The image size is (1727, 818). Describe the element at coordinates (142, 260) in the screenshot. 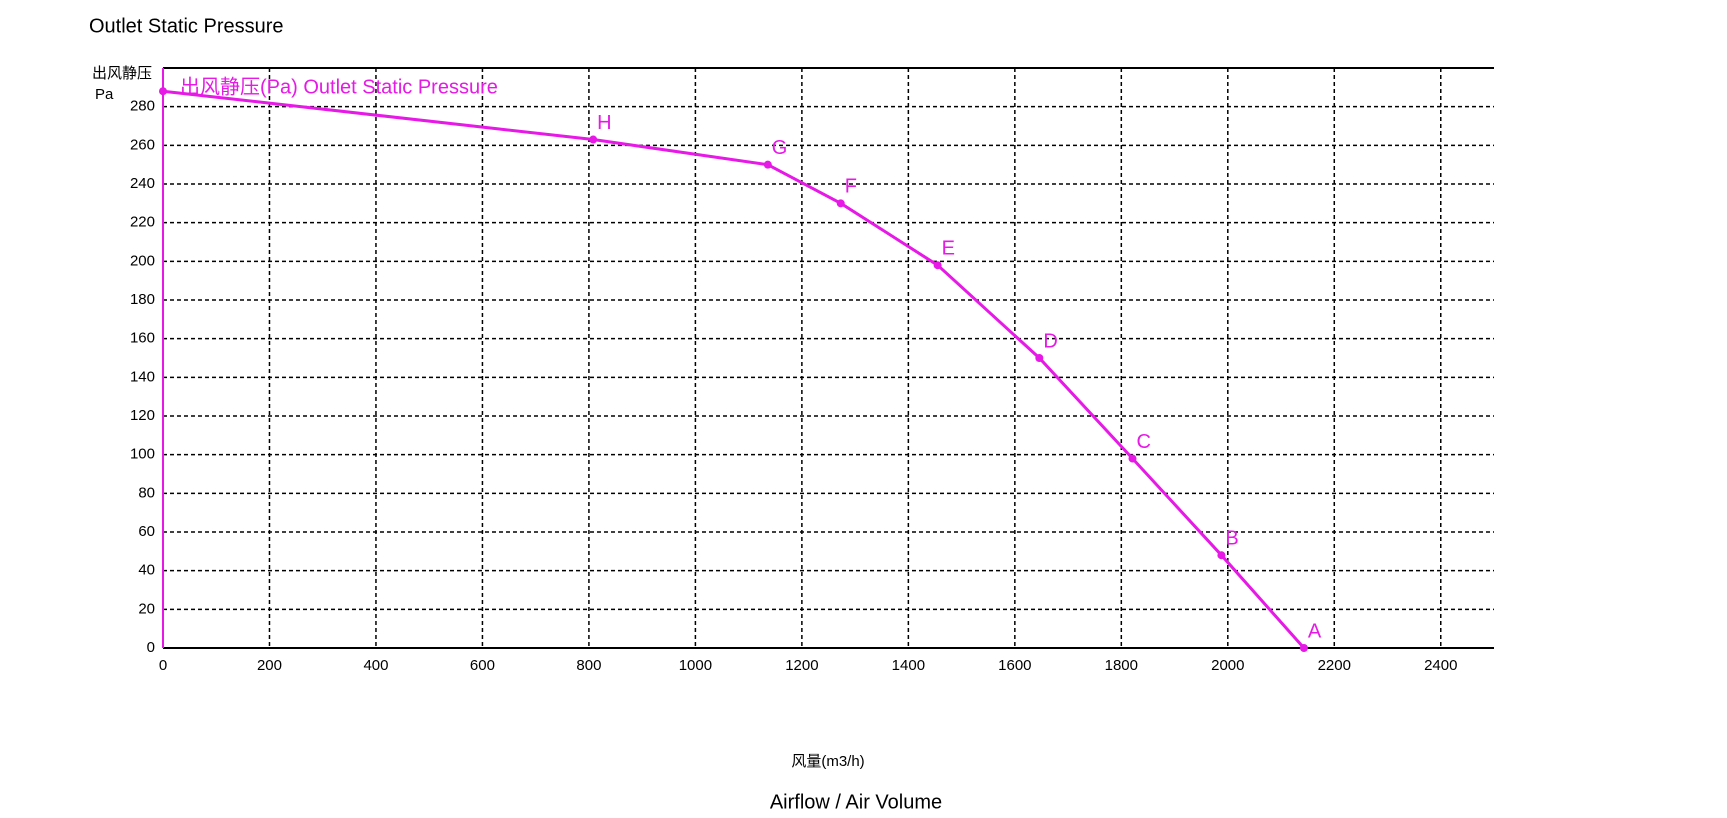

I see `y-tick-label: 200` at that location.